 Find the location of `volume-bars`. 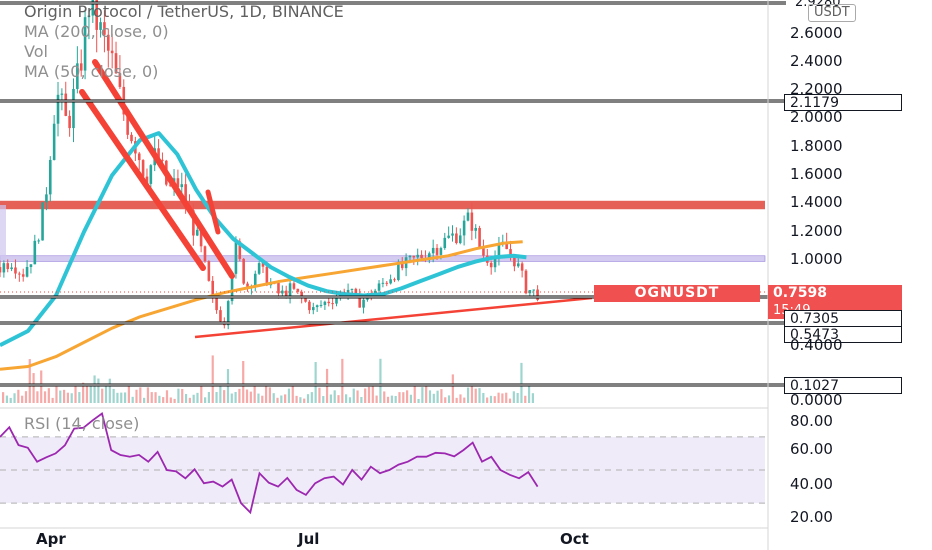

volume-bars is located at coordinates (268, 379).